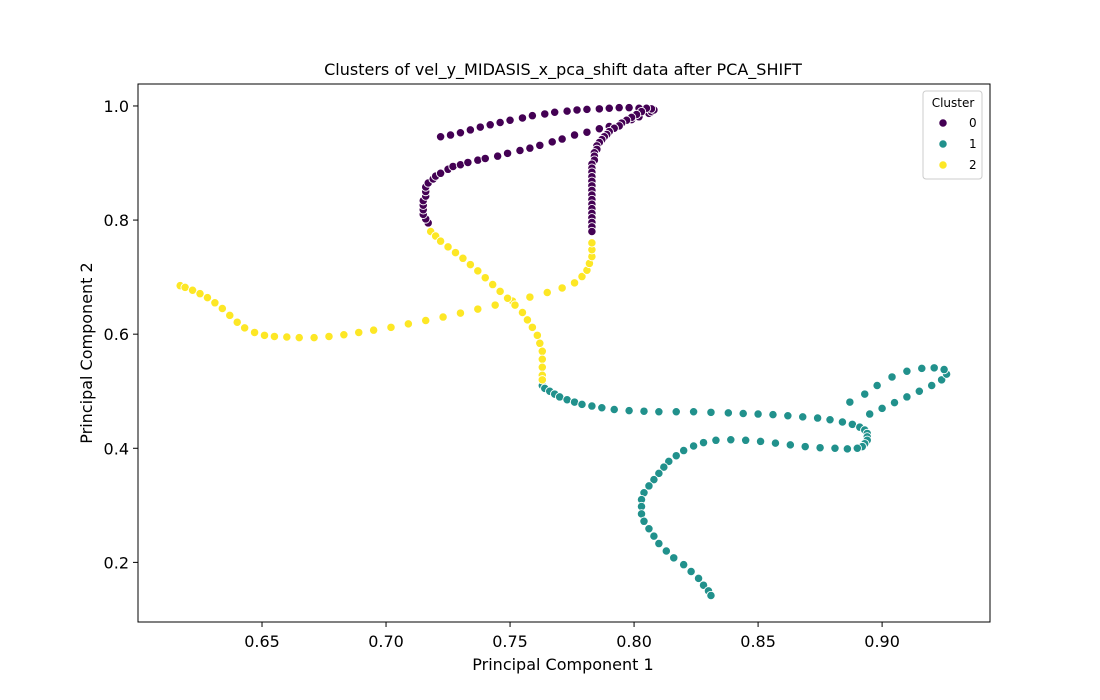 The width and height of the screenshot is (1100, 700). What do you see at coordinates (116, 448) in the screenshot?
I see `y-tick-label: 0.4` at bounding box center [116, 448].